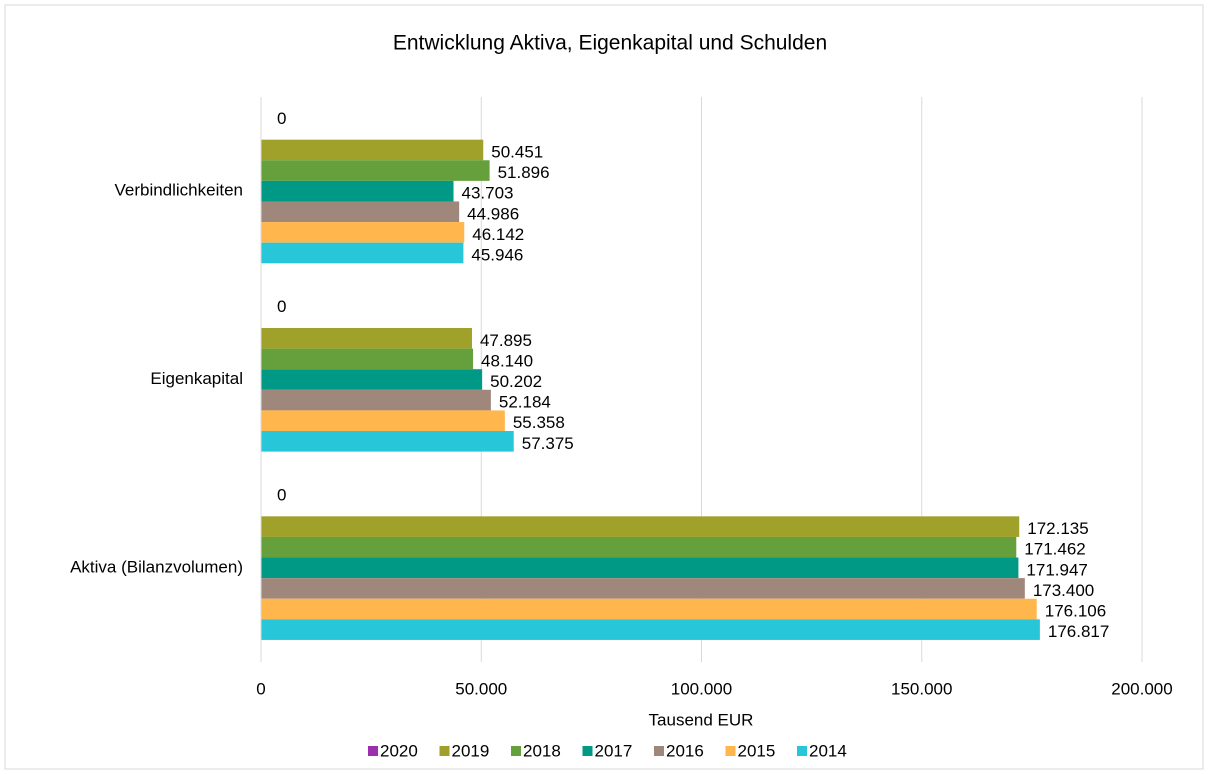 Image resolution: width=1210 pixels, height=774 pixels. I want to click on legend-label: 2017, so click(614, 750).